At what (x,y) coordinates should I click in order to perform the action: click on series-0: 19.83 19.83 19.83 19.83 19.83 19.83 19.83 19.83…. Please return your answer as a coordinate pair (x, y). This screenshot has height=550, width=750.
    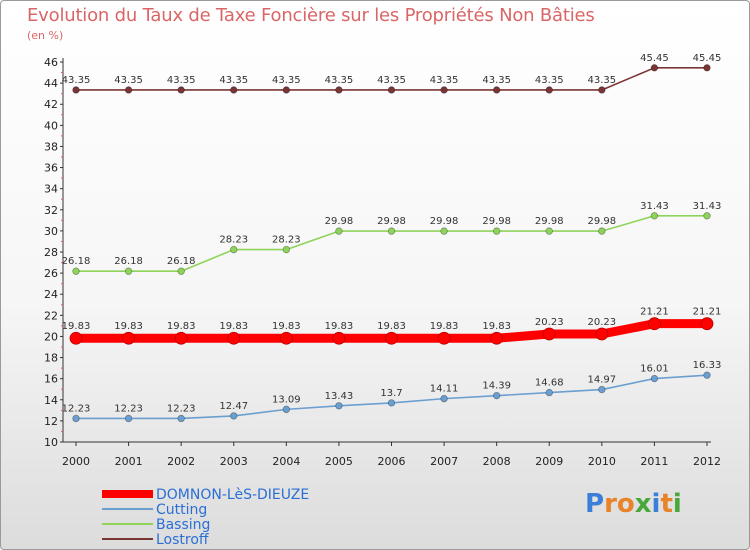
    Looking at the image, I should click on (391, 326).